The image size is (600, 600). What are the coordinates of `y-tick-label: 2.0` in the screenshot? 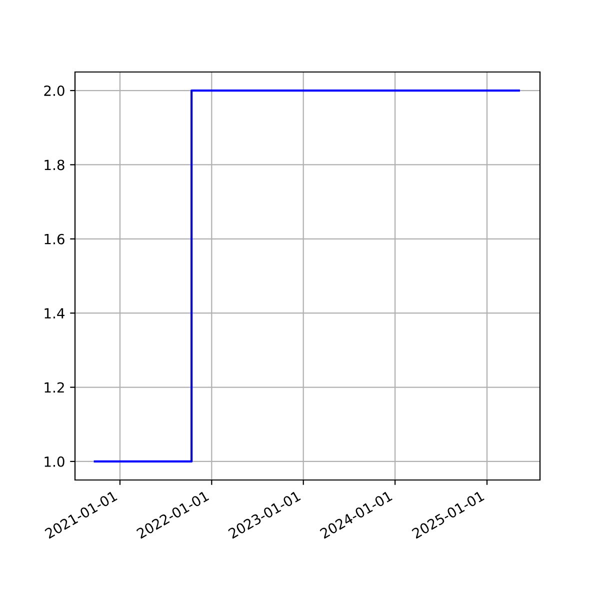 It's located at (54, 91).